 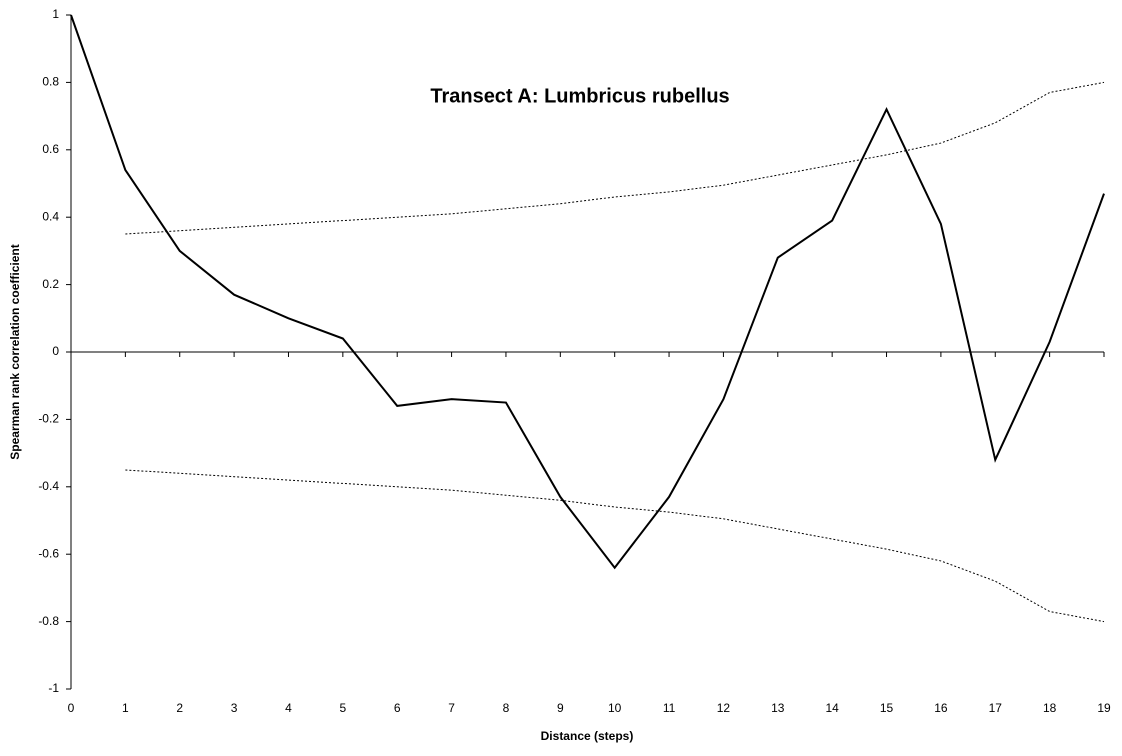 I want to click on x-tick-label: 13, so click(x=778, y=708).